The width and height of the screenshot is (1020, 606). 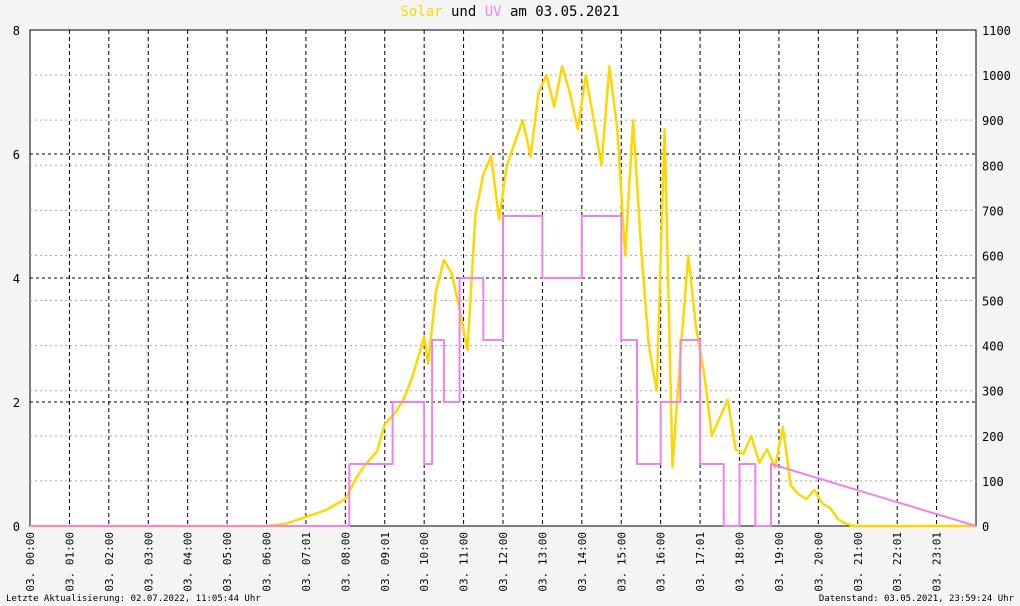 What do you see at coordinates (560, 12) in the screenshot?
I see `title-date: am 03.05.2021` at bounding box center [560, 12].